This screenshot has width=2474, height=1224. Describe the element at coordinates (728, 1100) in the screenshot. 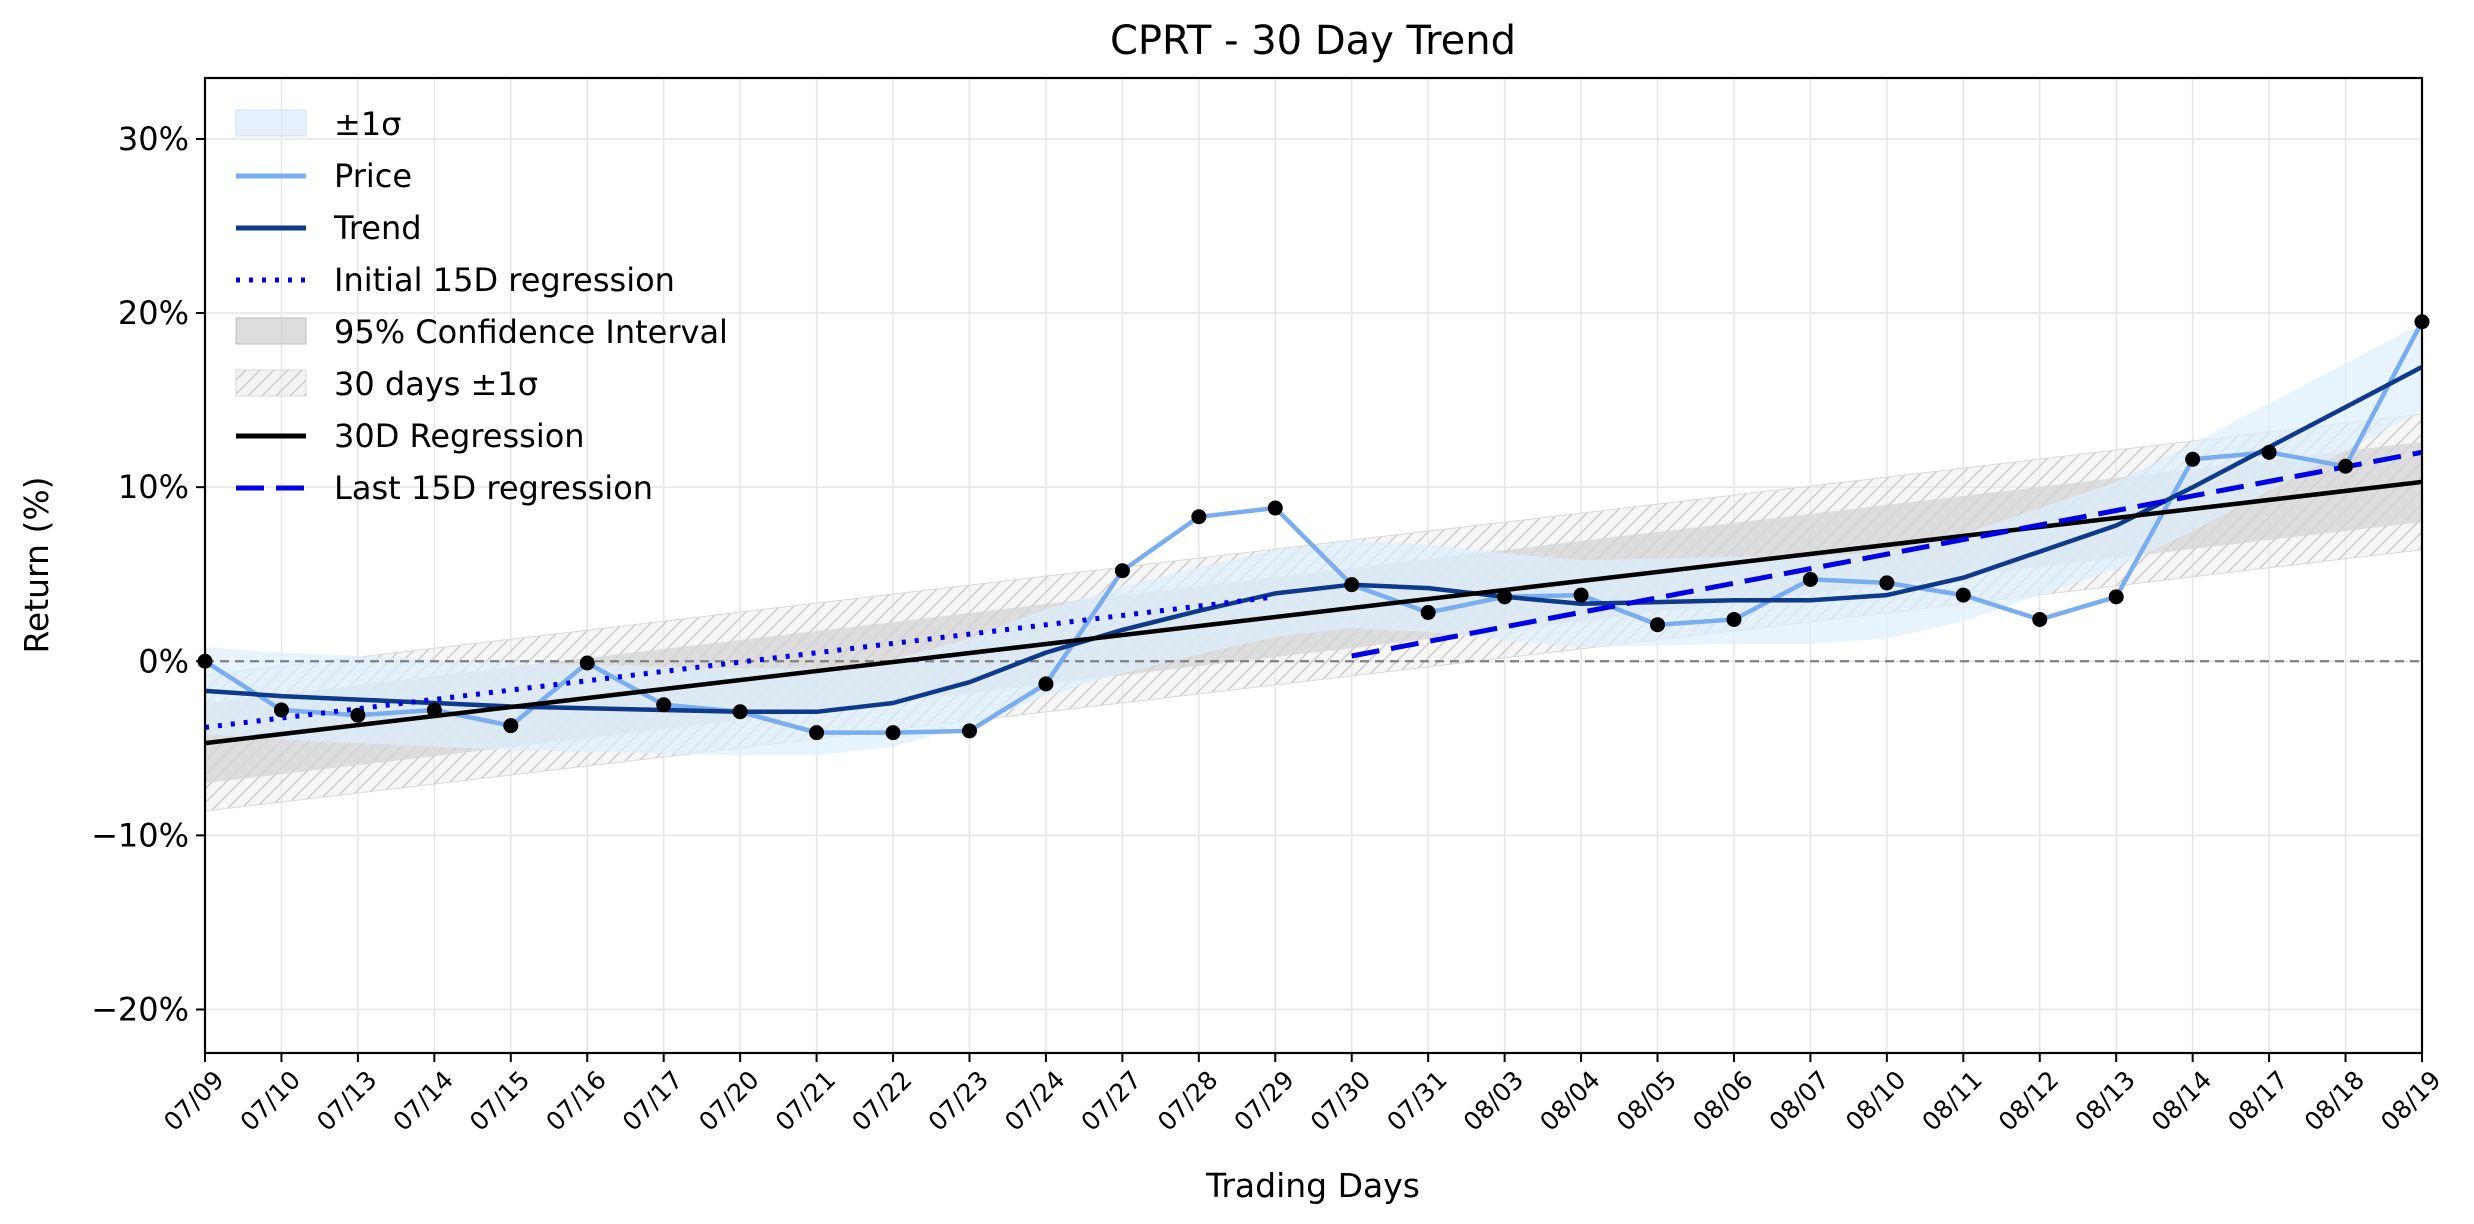

I see `x-tick-label: 07/20` at that location.